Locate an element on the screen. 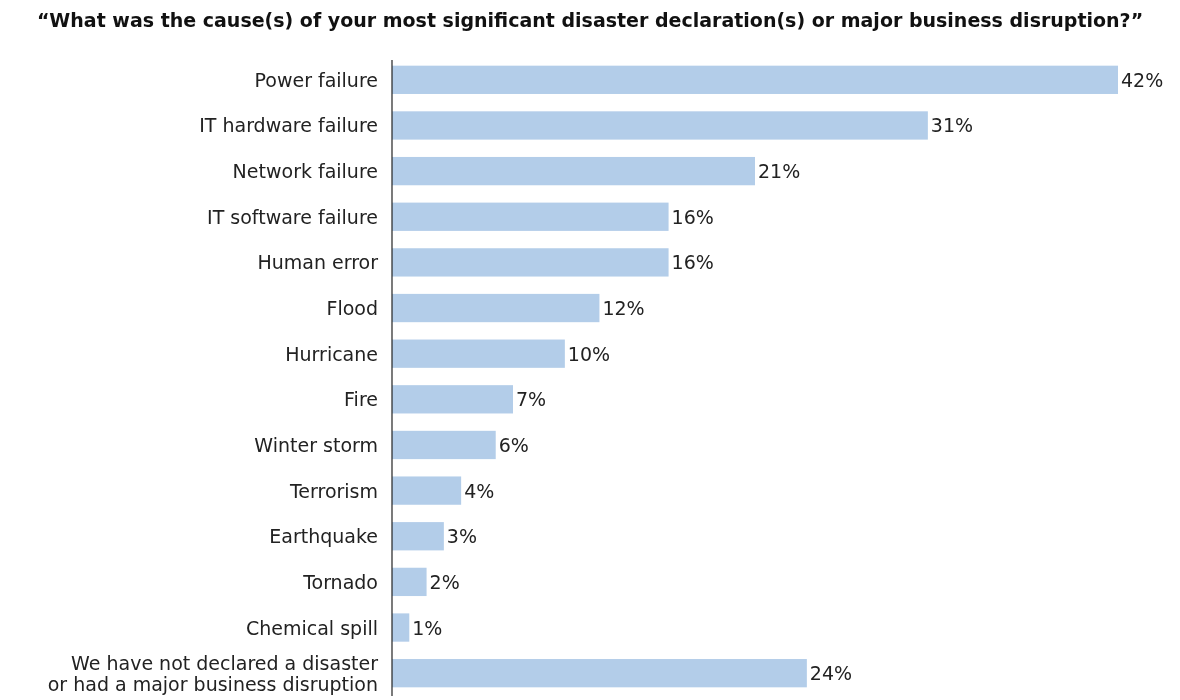 The image size is (1180, 700). data-label: 10% is located at coordinates (589, 353).